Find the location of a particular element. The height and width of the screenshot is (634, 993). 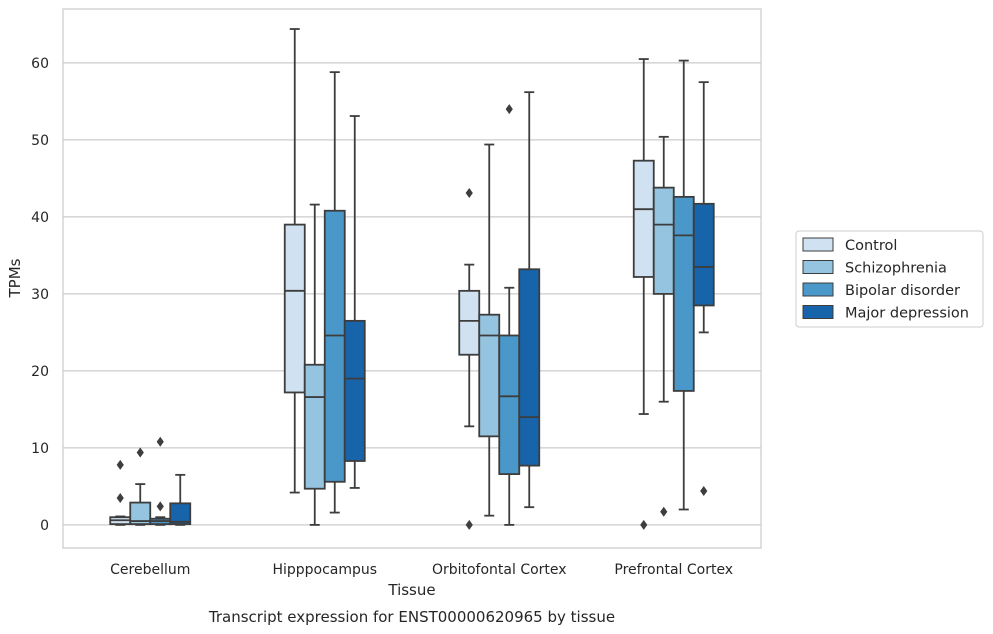

legend-label: Control is located at coordinates (871, 246).